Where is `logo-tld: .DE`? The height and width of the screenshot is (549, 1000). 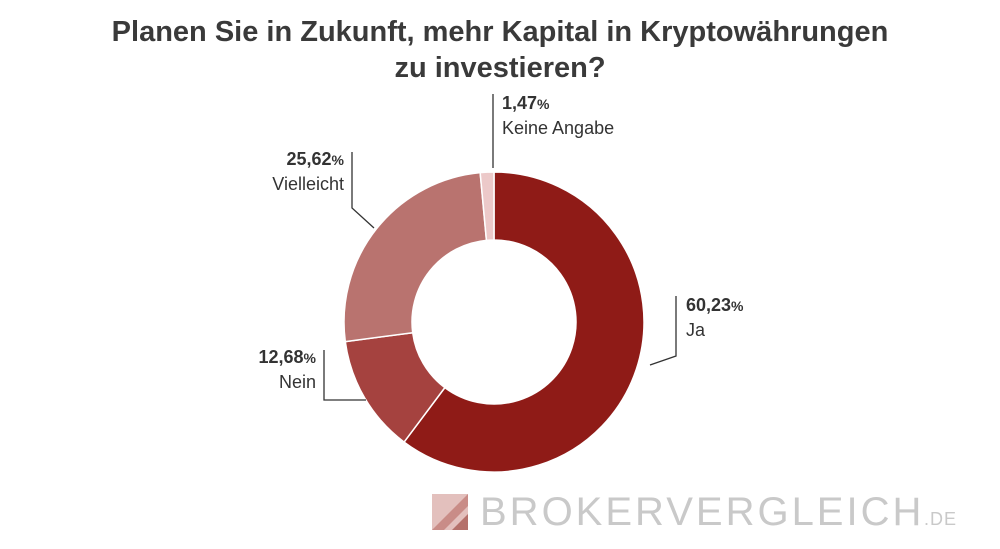
logo-tld: .DE is located at coordinates (941, 519).